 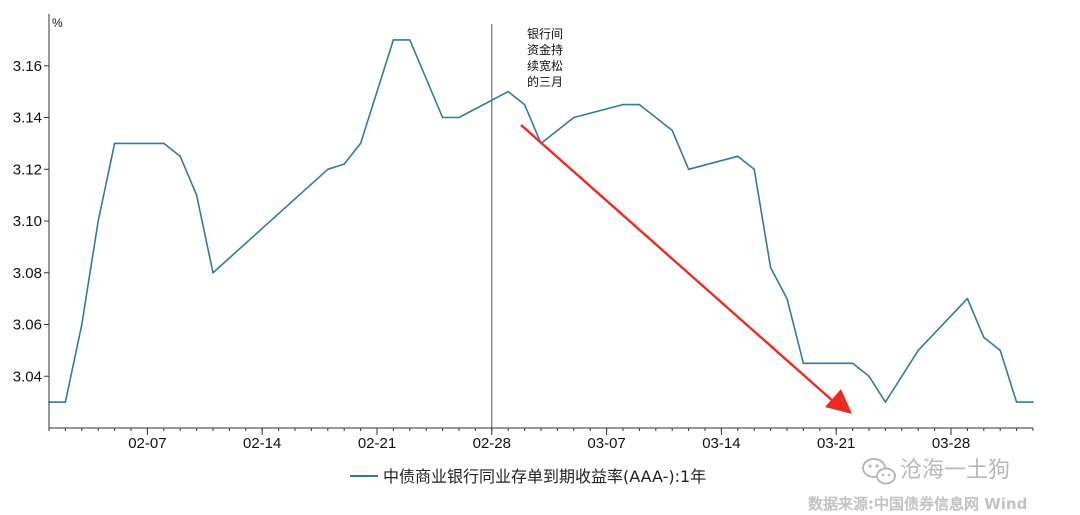 I want to click on x-tick-label: 02-14, so click(x=262, y=443).